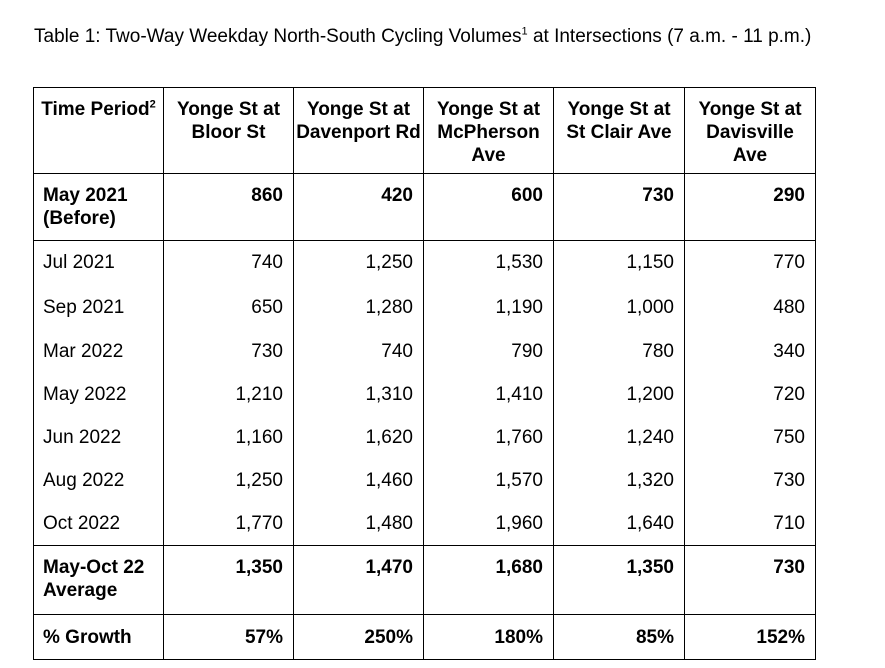 The image size is (885, 668). What do you see at coordinates (358, 524) in the screenshot?
I see `cell-value: 1,480` at bounding box center [358, 524].